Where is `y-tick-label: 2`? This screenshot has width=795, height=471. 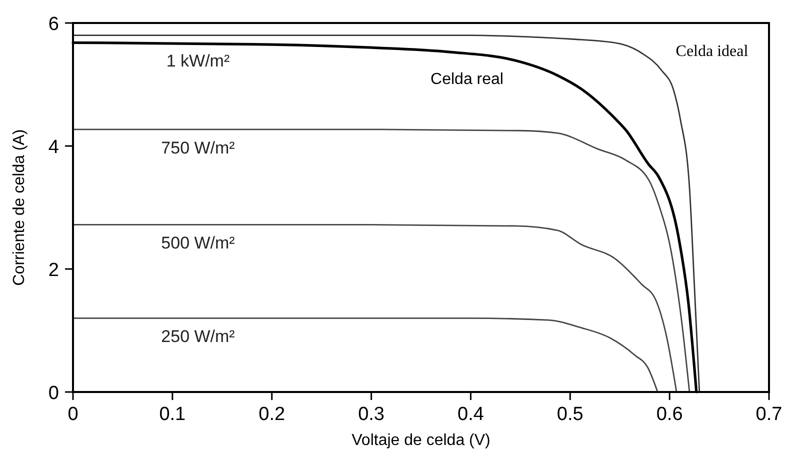 y-tick-label: 2 is located at coordinates (53, 270).